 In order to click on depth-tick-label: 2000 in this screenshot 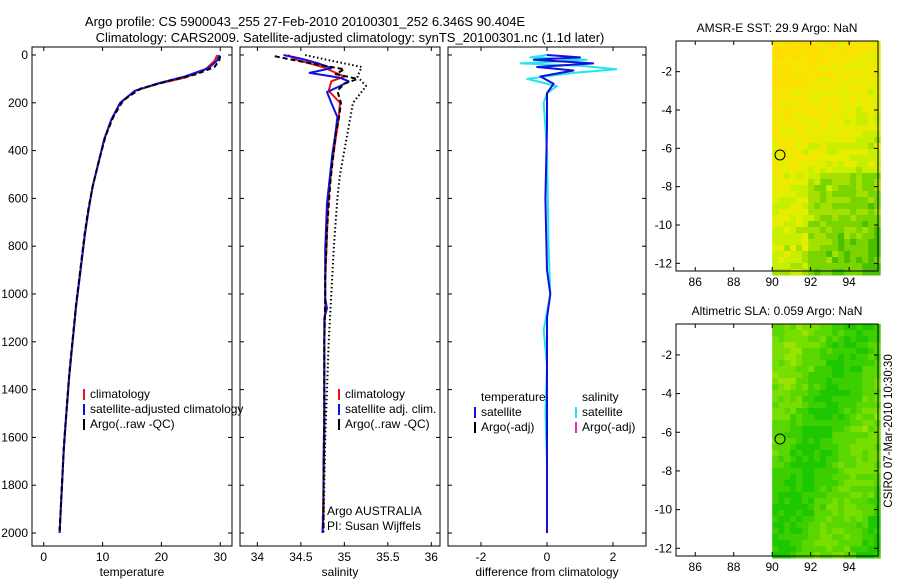, I will do `click(14, 533)`.